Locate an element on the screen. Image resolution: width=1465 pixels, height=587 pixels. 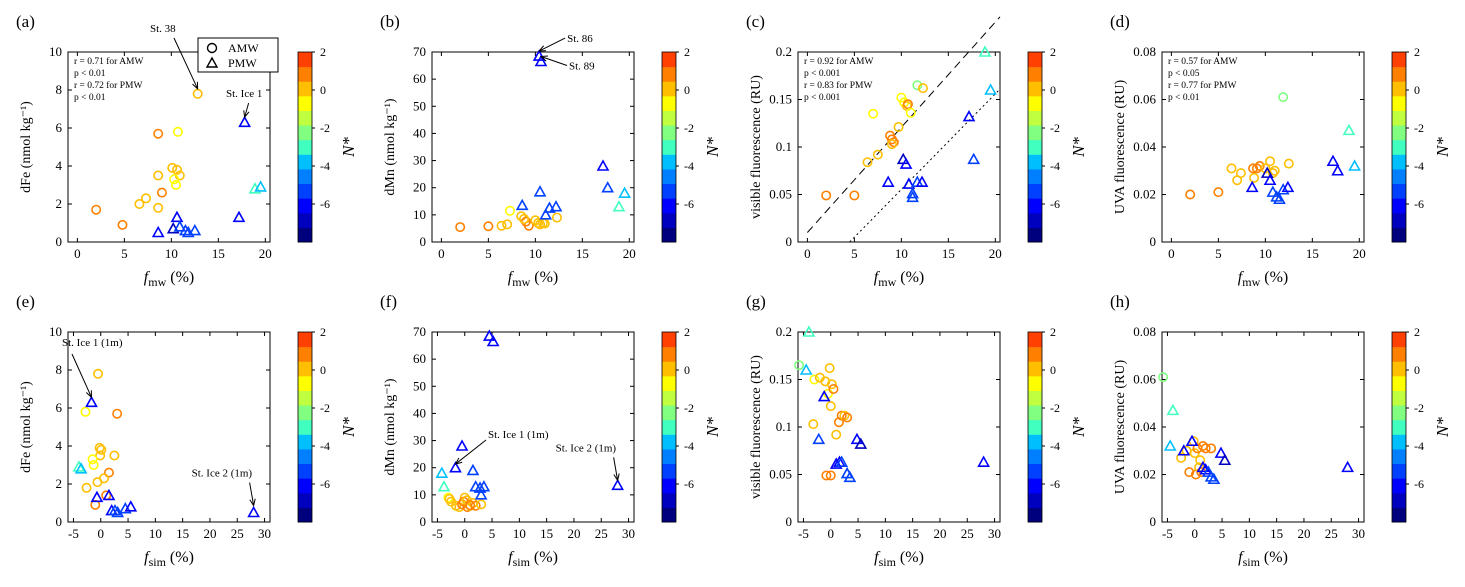
x-tick-label: 5 is located at coordinates (1218, 253).